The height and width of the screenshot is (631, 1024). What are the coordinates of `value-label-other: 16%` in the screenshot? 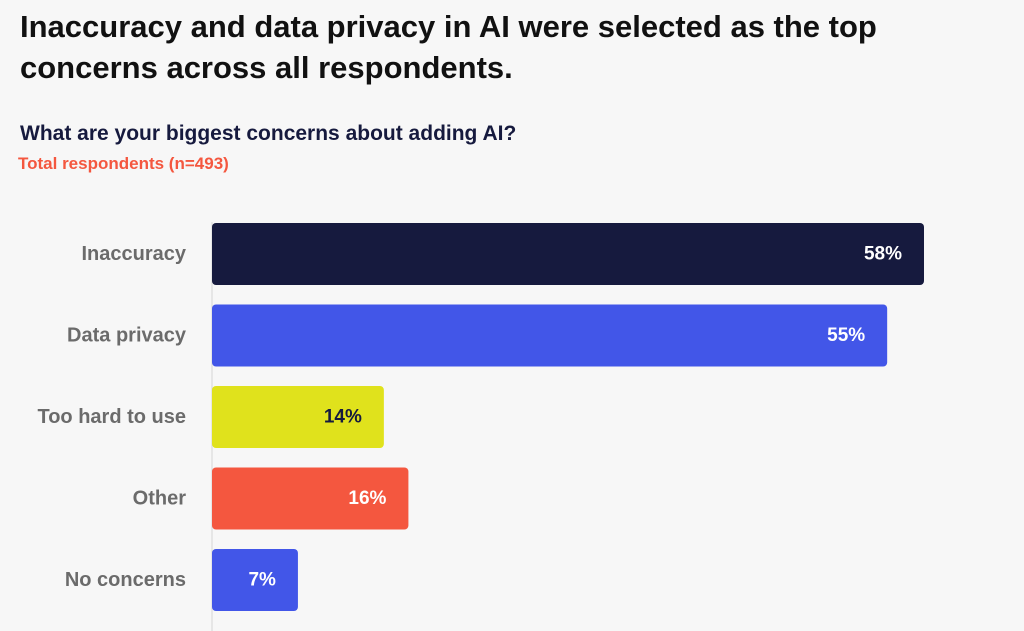 It's located at (367, 498).